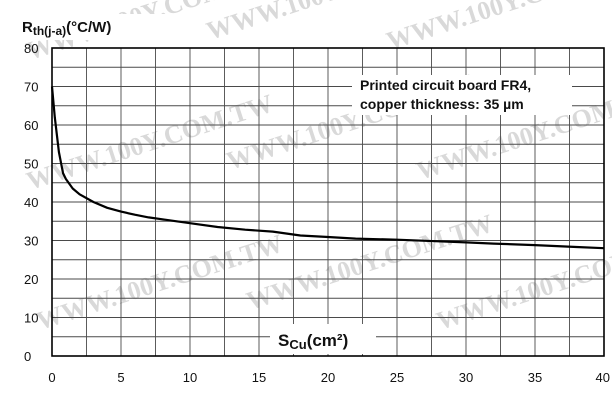 This screenshot has height=394, width=612. What do you see at coordinates (160, 282) in the screenshot?
I see `watermark-7: WWW.100Y.COM.TW` at bounding box center [160, 282].